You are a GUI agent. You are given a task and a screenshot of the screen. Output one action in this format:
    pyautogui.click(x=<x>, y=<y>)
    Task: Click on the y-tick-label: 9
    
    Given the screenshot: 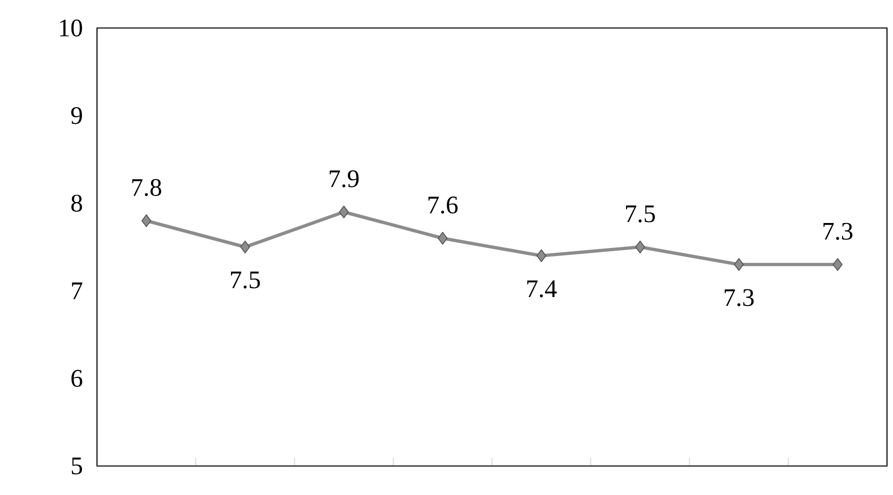 What is the action you would take?
    pyautogui.click(x=76, y=115)
    